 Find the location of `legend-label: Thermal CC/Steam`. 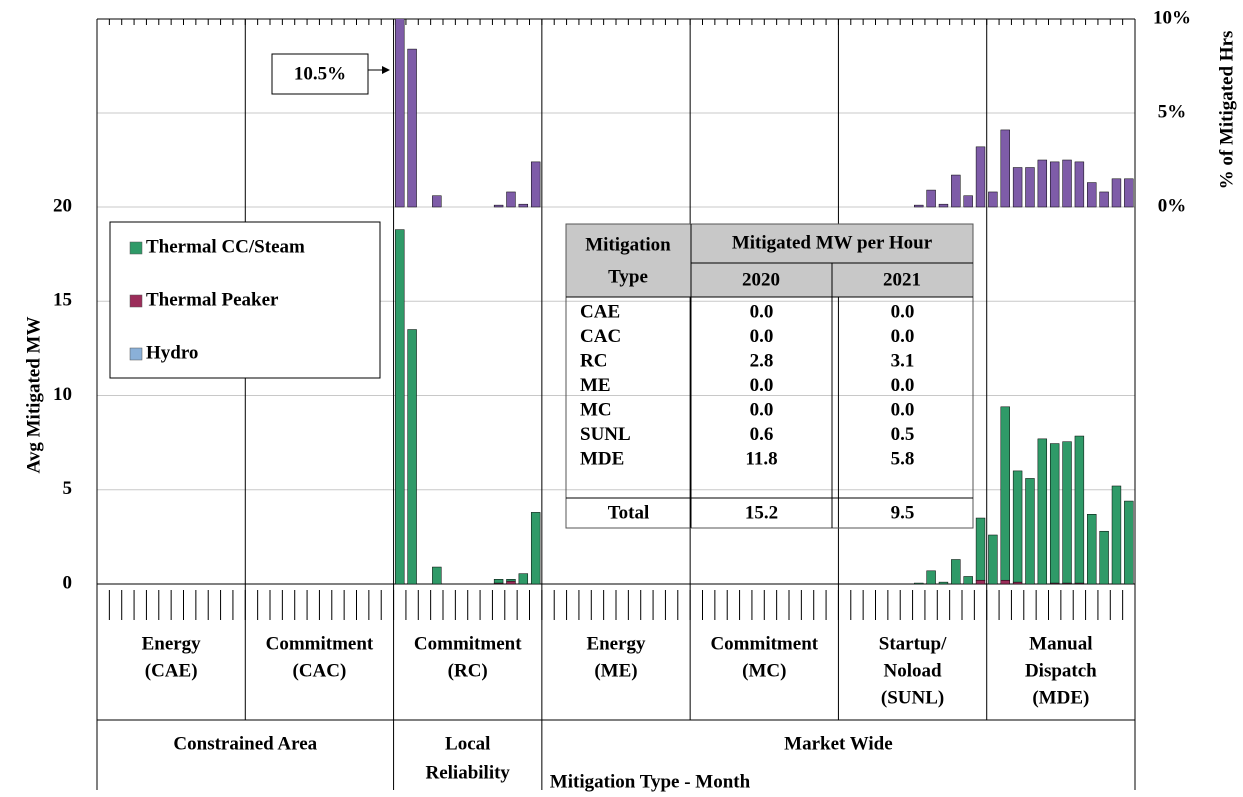

legend-label: Thermal CC/Steam is located at coordinates (225, 246).